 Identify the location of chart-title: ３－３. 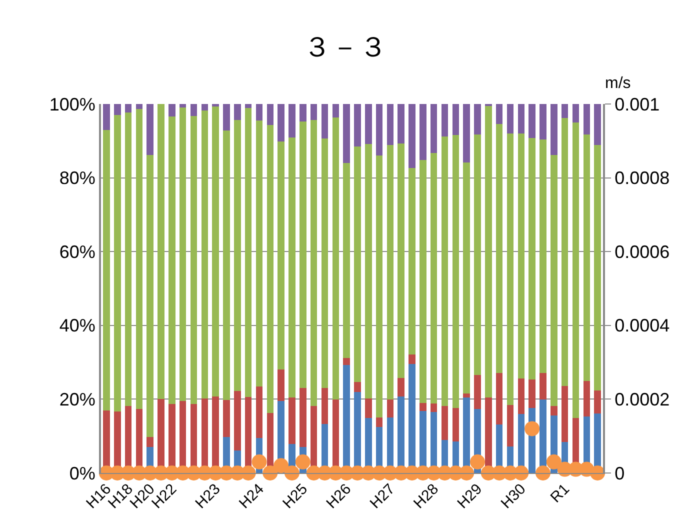
(345, 46).